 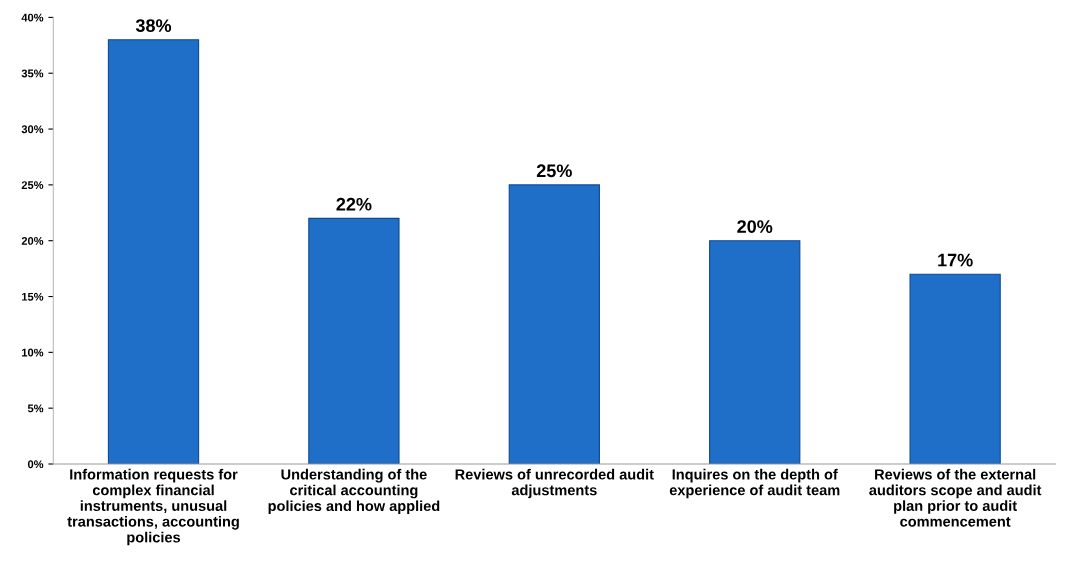 What do you see at coordinates (32, 73) in the screenshot?
I see `y-tick-label: 35%` at bounding box center [32, 73].